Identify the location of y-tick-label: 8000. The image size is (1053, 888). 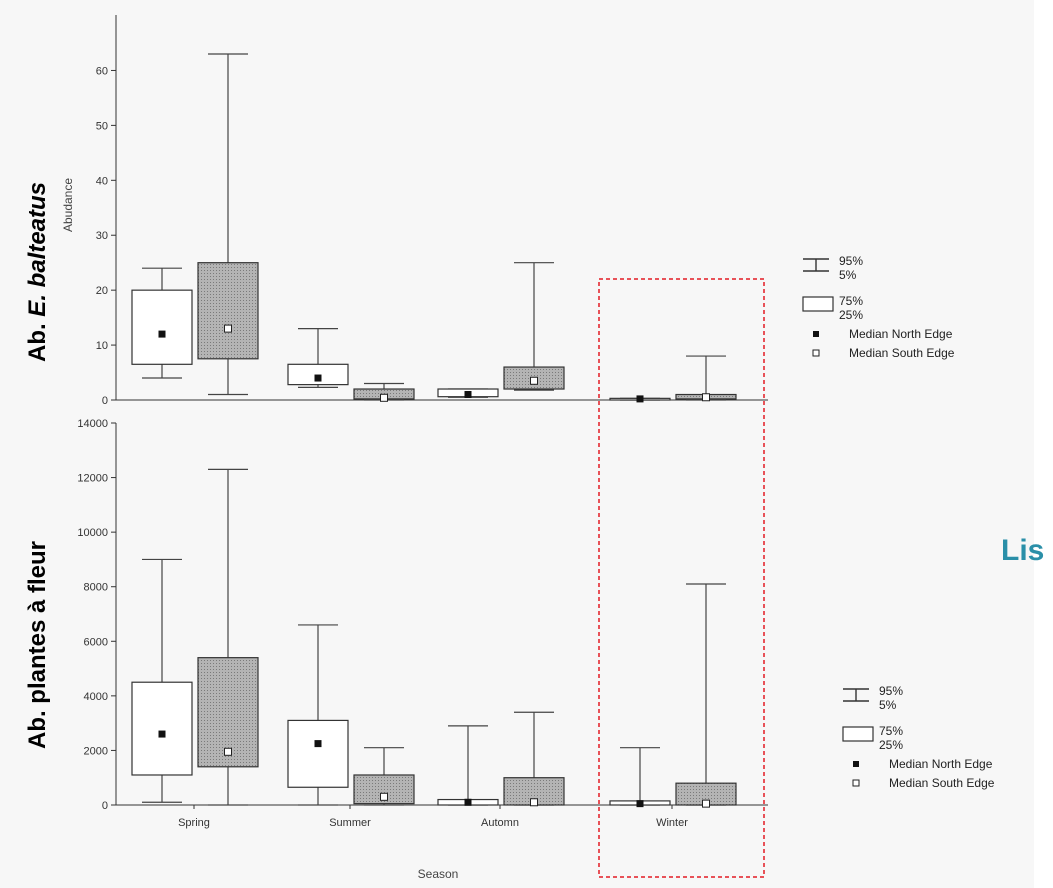
(96, 588).